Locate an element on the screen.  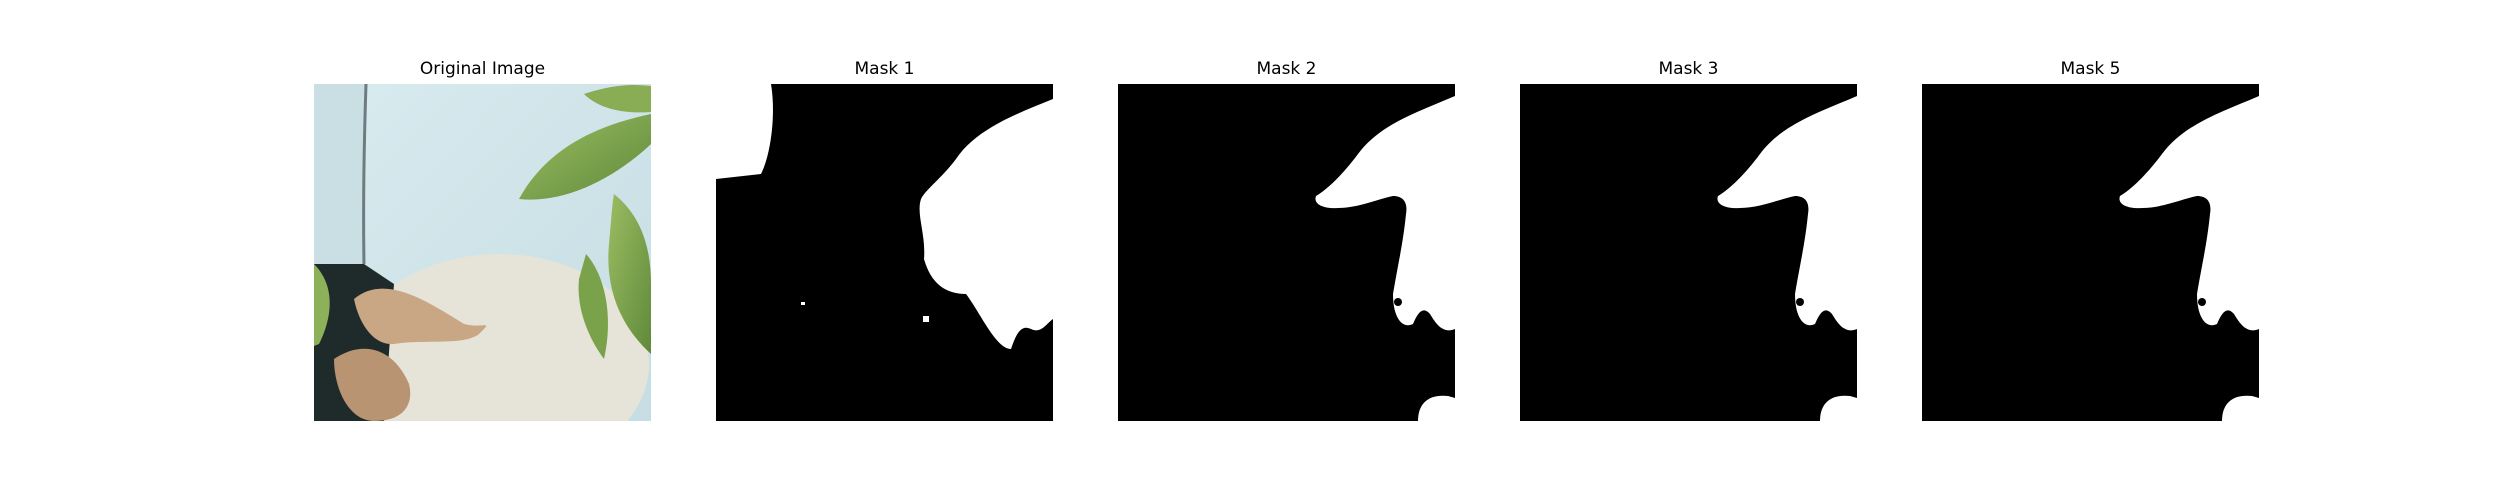
panel-title: Original Image is located at coordinates (482, 69).